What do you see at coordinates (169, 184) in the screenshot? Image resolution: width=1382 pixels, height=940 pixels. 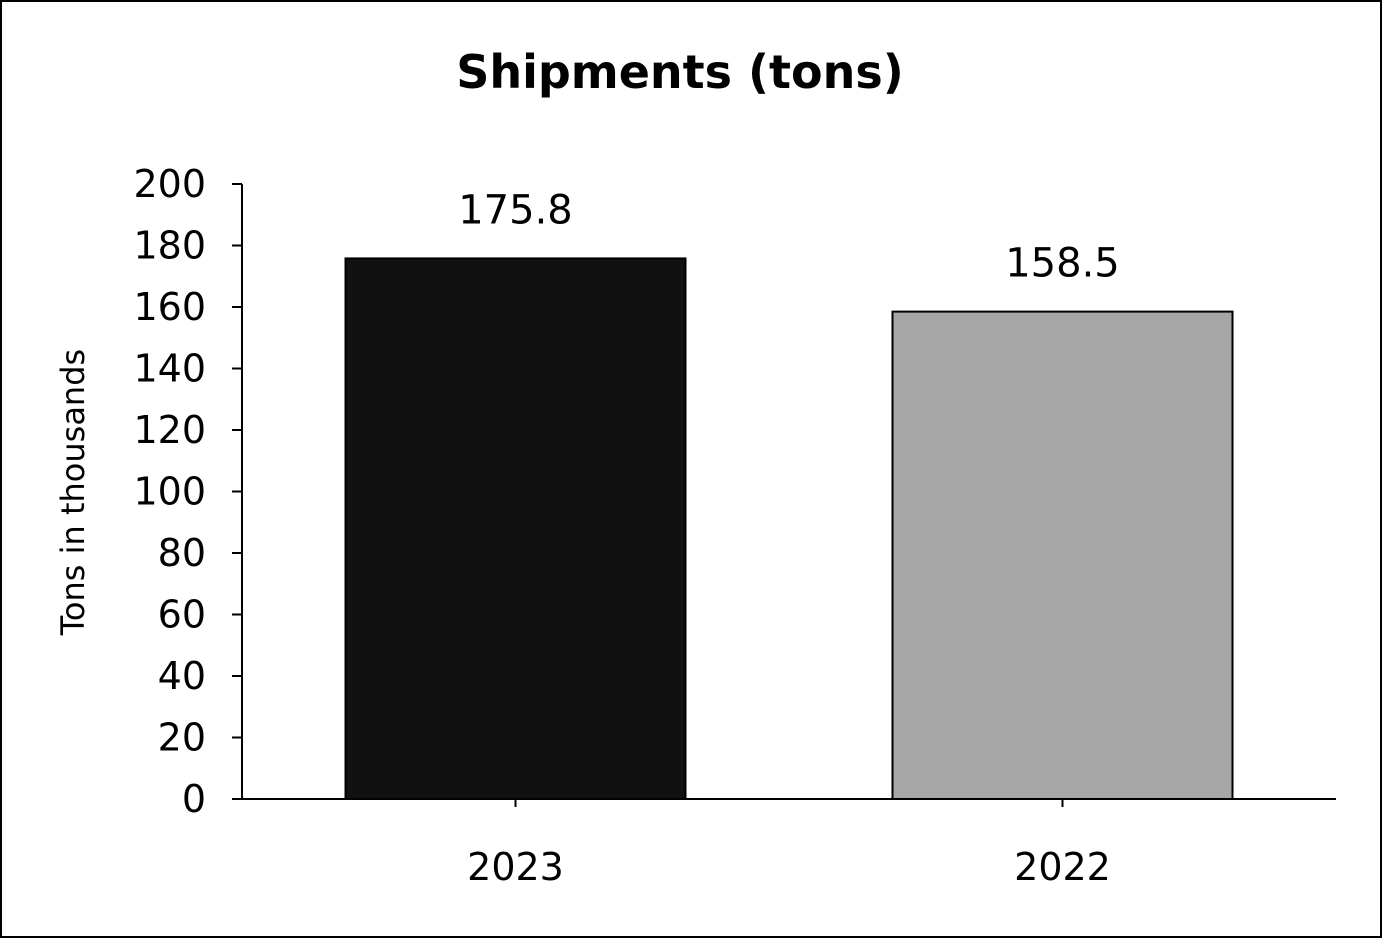 I see `y-tick-label: 200` at bounding box center [169, 184].